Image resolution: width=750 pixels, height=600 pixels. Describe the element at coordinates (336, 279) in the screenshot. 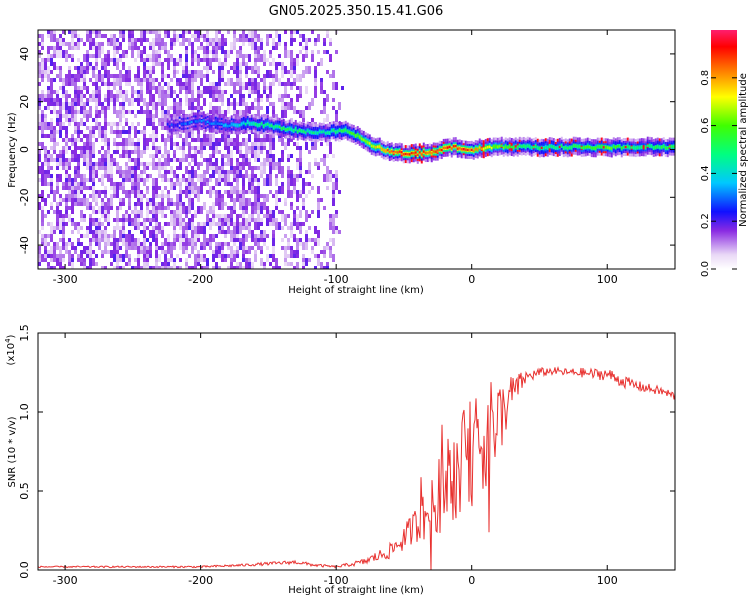

I see `spectrogram-x-tick-label: -100` at that location.